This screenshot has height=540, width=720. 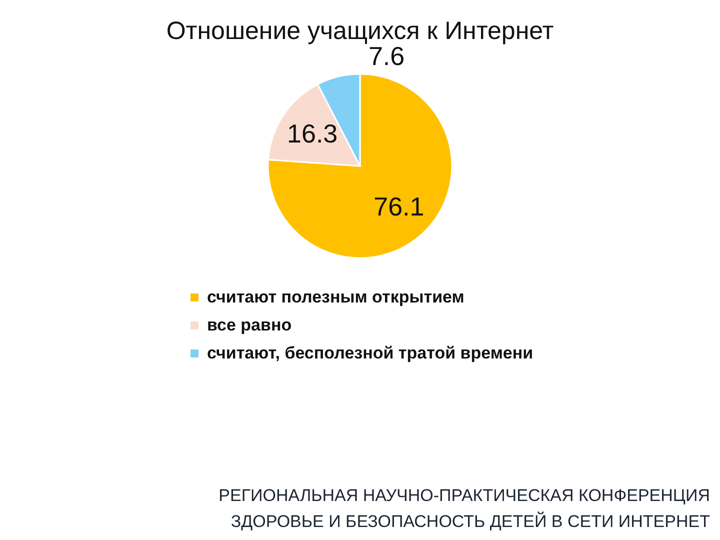 I want to click on legend-label: все равно, so click(x=249, y=325).